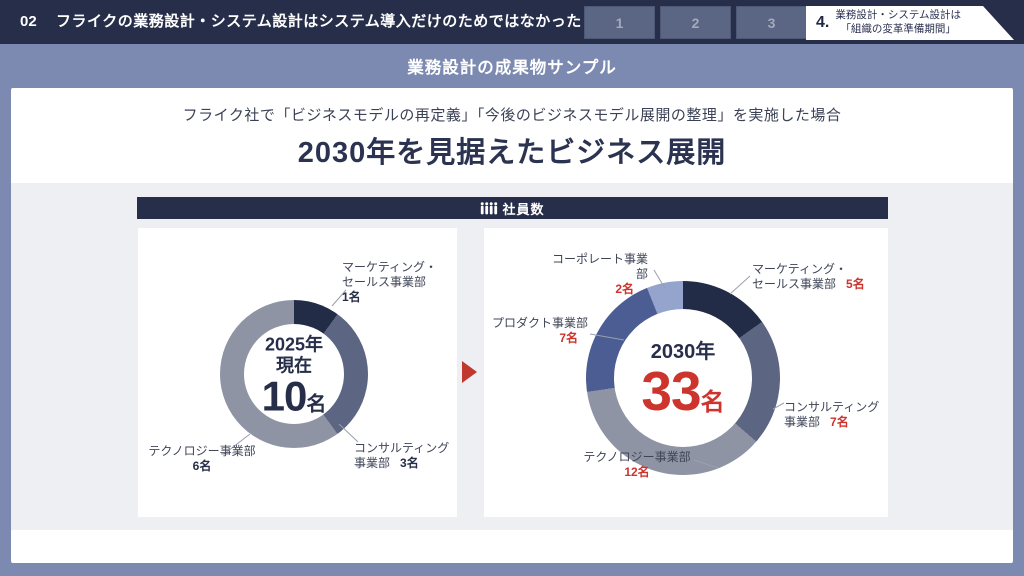 The image size is (1024, 576). I want to click on callout-marketing-2025: マーケティング・ セールス事業部 1名, so click(398, 282).